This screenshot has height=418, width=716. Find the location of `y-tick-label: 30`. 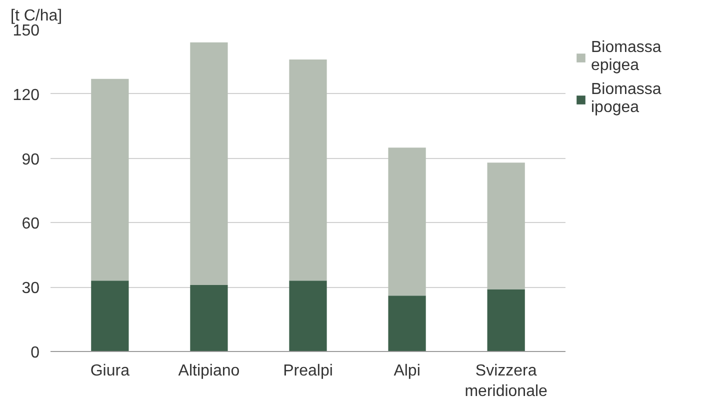

y-tick-label: 30 is located at coordinates (31, 289).